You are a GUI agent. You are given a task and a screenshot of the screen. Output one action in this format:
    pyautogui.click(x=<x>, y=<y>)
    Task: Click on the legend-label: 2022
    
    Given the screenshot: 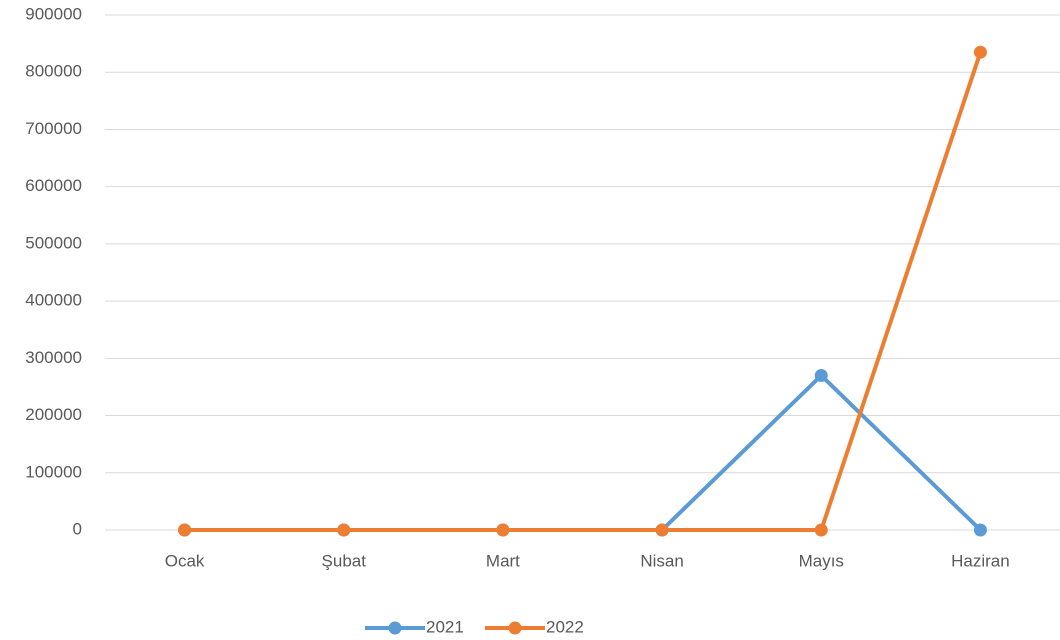 What is the action you would take?
    pyautogui.click(x=565, y=626)
    